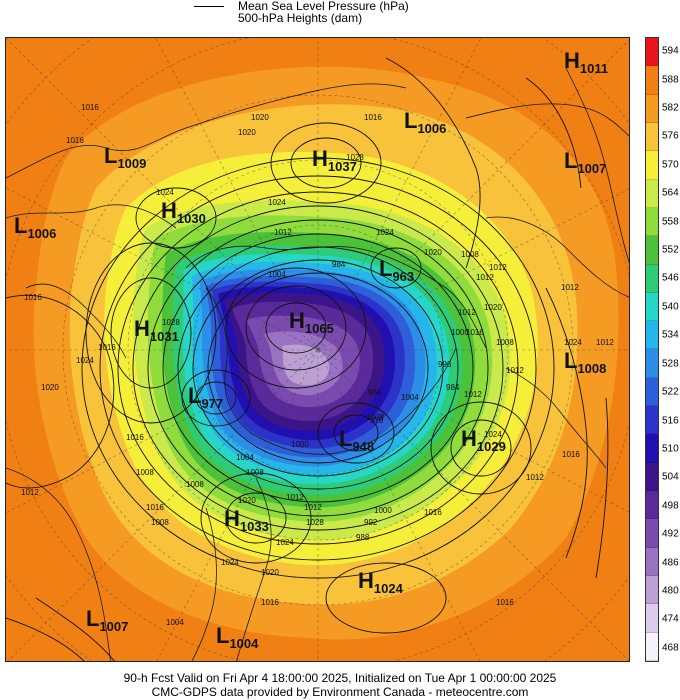 The width and height of the screenshot is (680, 700). Describe the element at coordinates (670, 449) in the screenshot. I see `colorbar-tick: 510` at that location.